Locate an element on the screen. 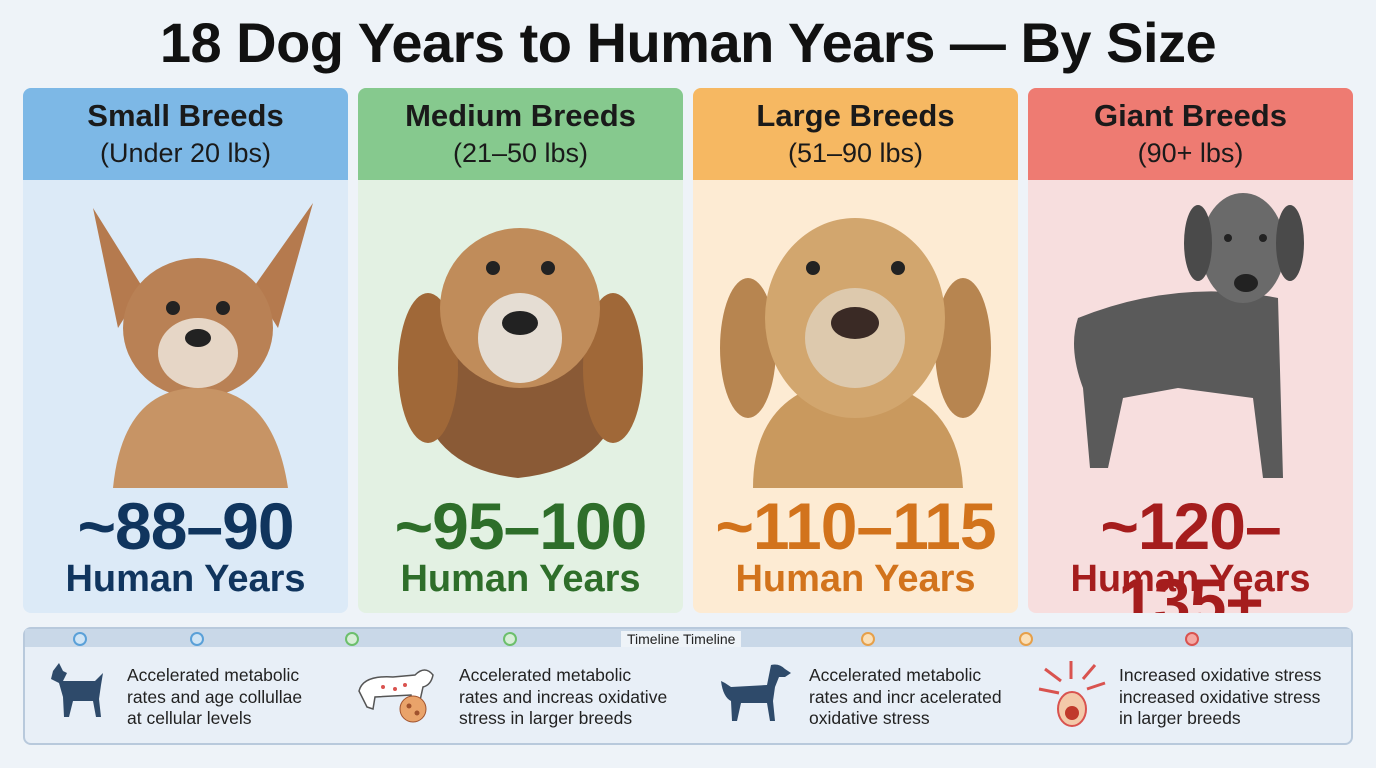  age-range: ~110–115 is located at coordinates (855, 526).